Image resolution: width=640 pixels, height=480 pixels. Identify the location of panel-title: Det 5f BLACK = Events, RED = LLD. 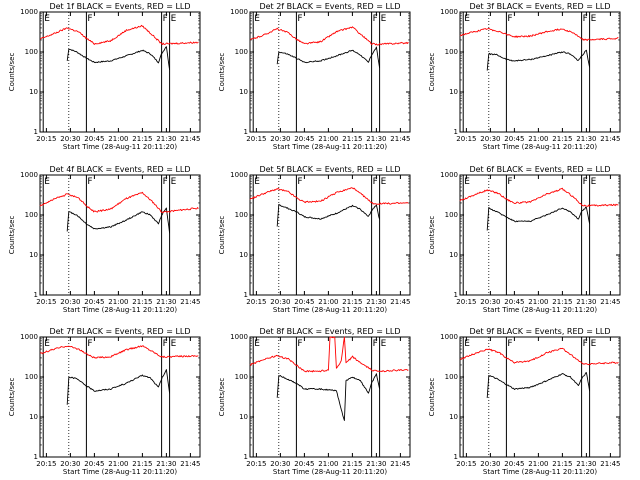
(329, 169).